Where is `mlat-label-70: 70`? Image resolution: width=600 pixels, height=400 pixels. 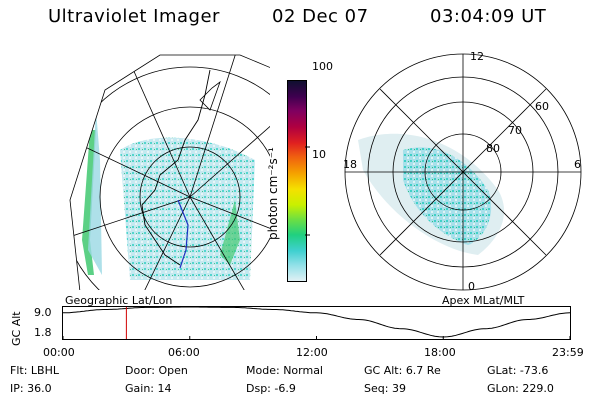 mlat-label-70: 70 is located at coordinates (515, 130).